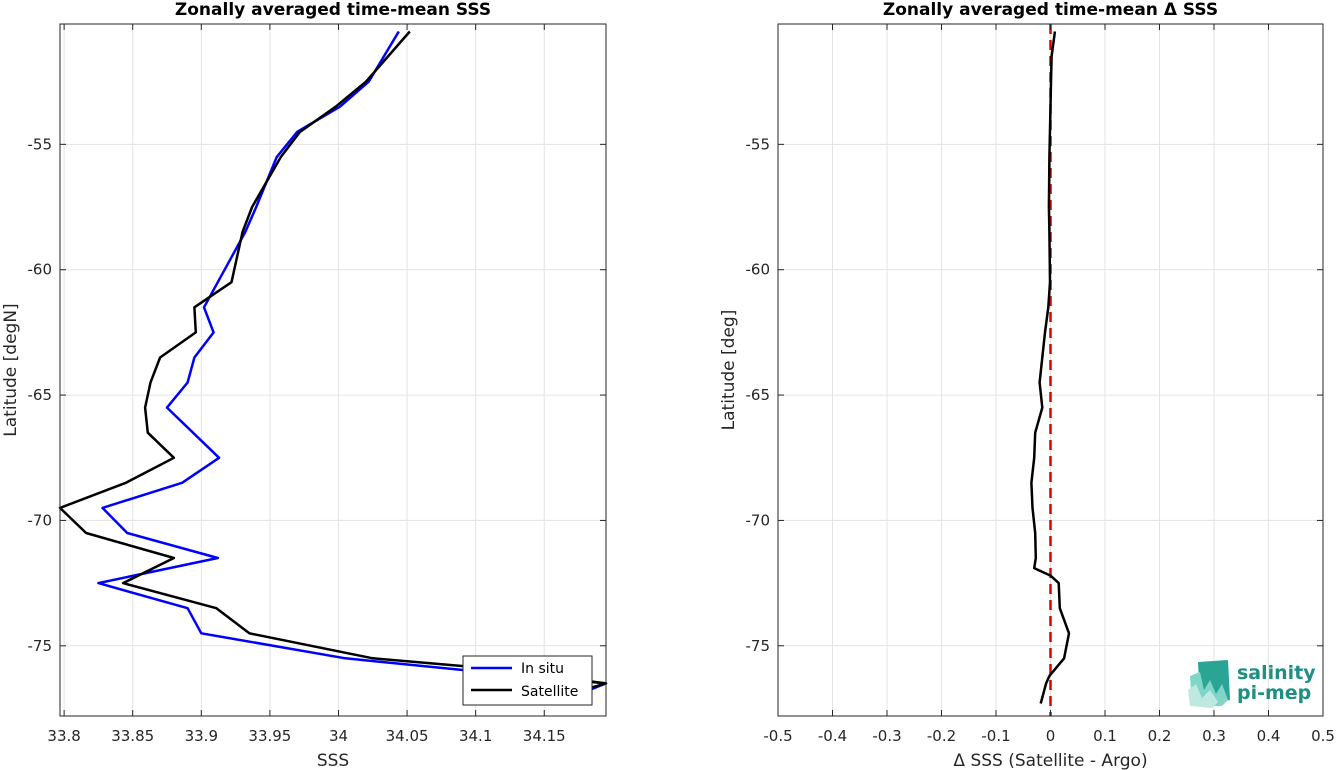  Describe the element at coordinates (338, 736) in the screenshot. I see `left-xtick-label-34: 34` at that location.